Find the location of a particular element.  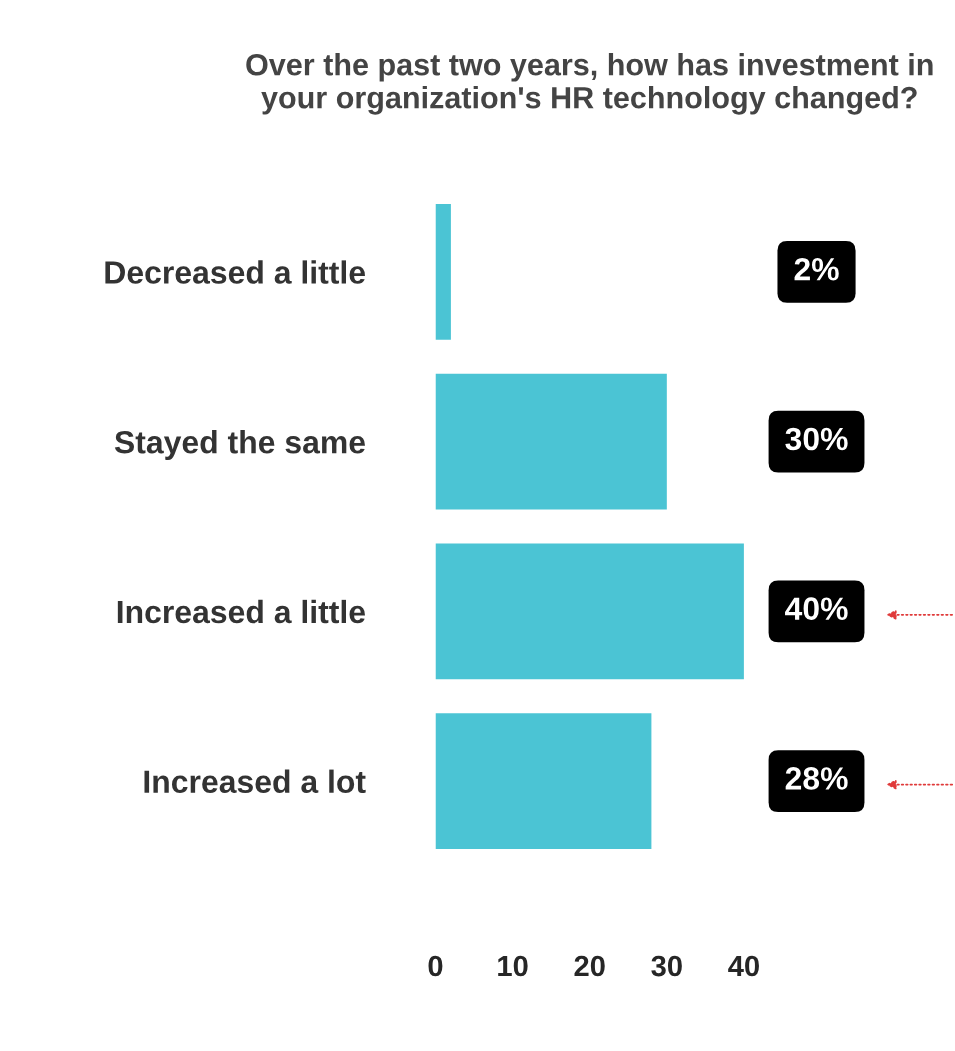

x-tick-label: 20 is located at coordinates (589, 966).